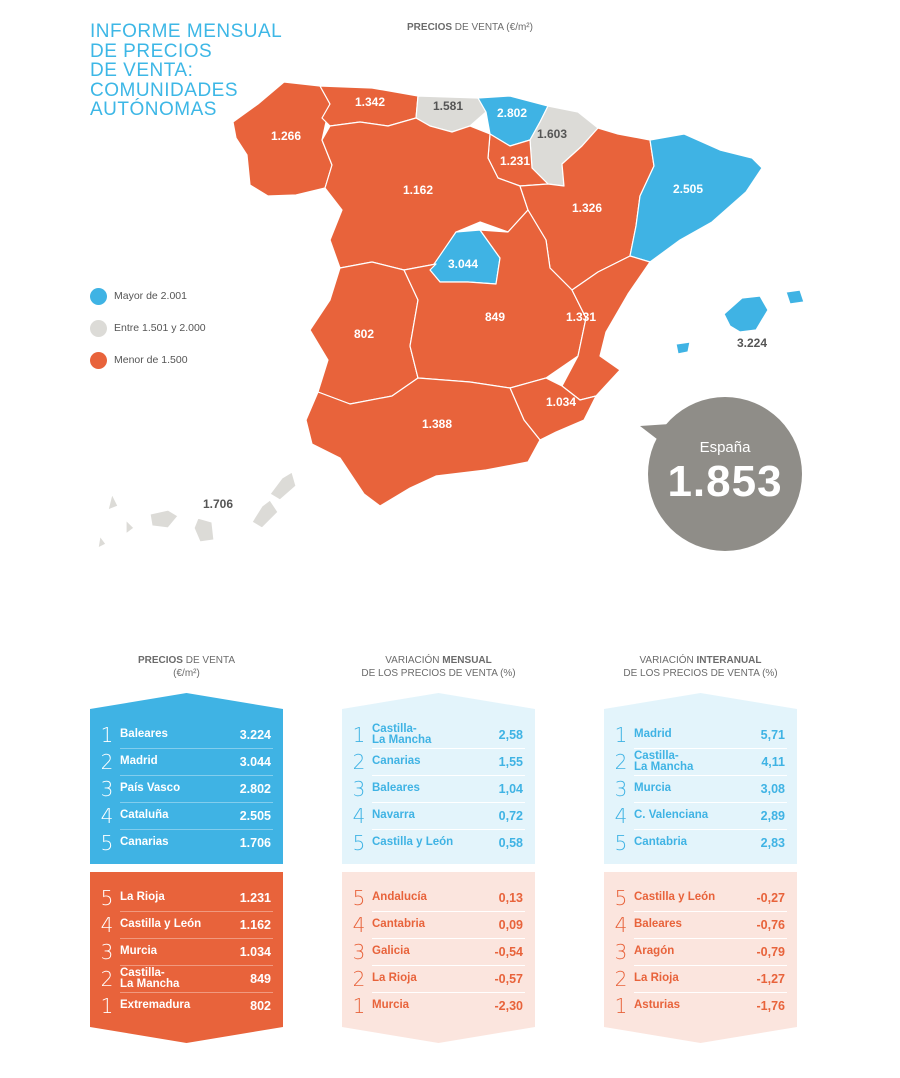 Image resolution: width=900 pixels, height=1078 pixels. I want to click on ranking-row: 2 La Rioja -0,57, so click(438, 978).